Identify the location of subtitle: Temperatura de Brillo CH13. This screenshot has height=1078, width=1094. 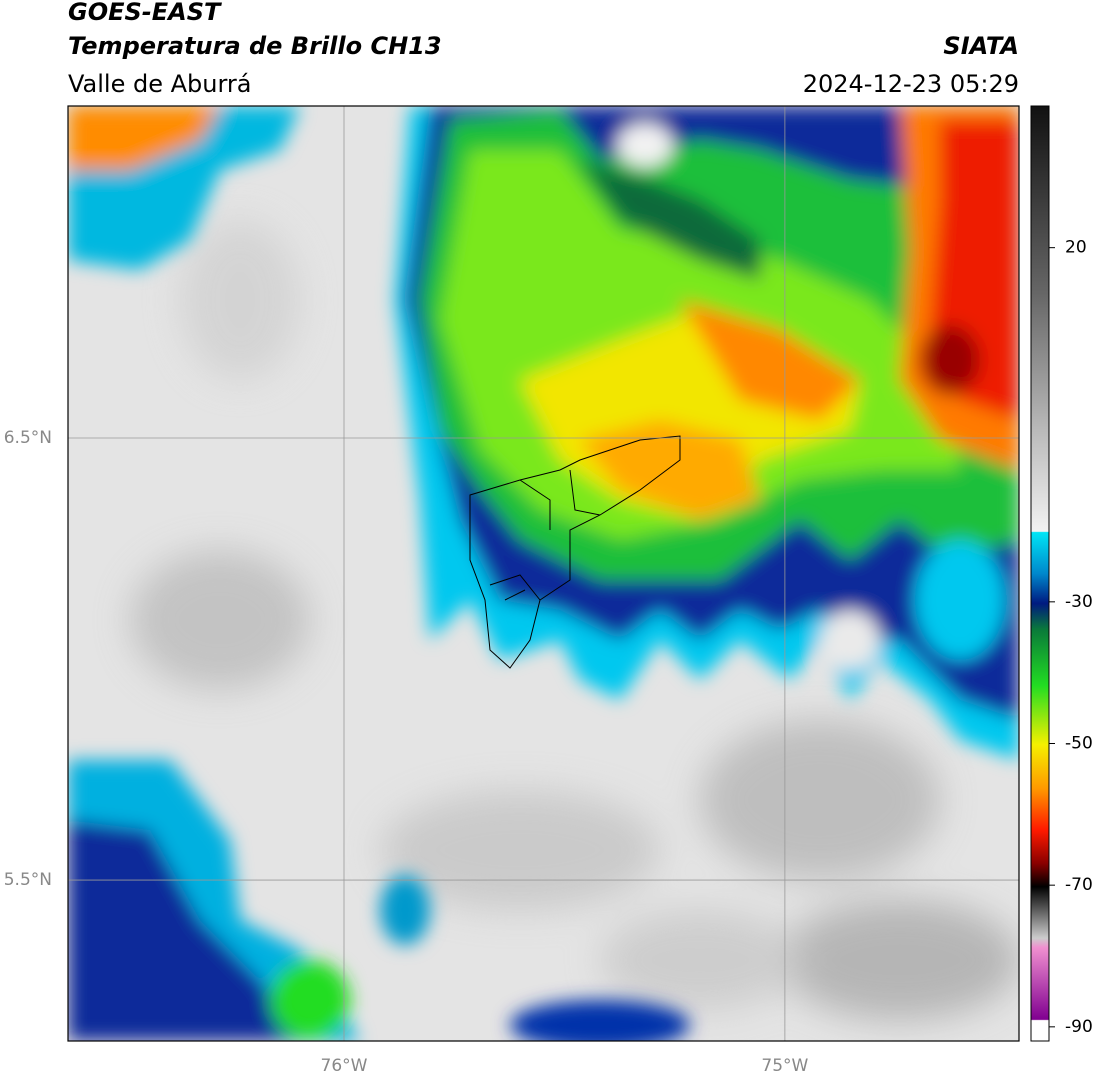
(255, 46).